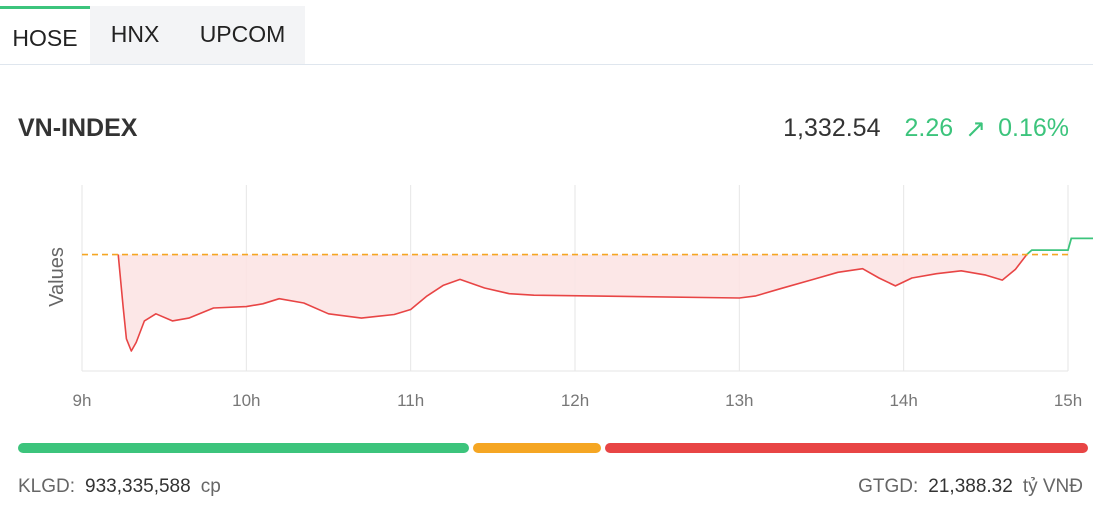  I want to click on y-axis-label: Values, so click(57, 277).